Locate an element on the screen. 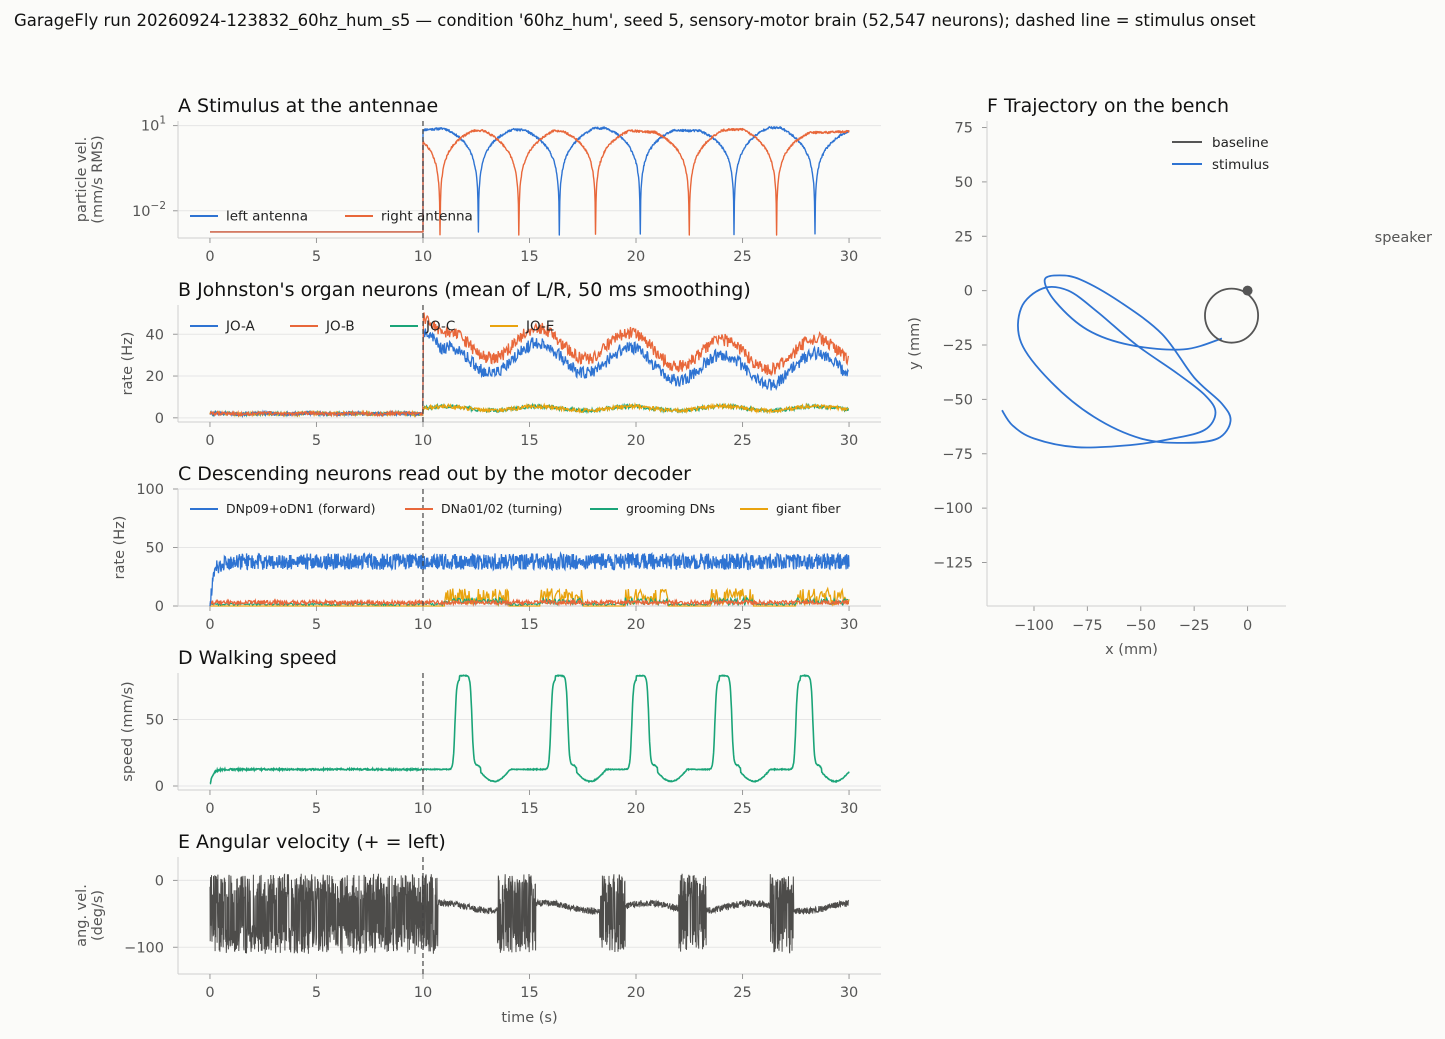 This screenshot has height=1039, width=1445. start-marker is located at coordinates (1247, 290).